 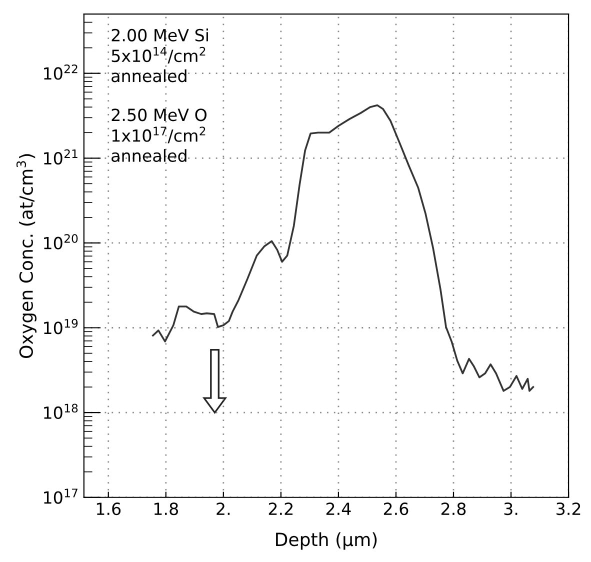 What do you see at coordinates (61, 242) in the screenshot?
I see `y-tick-label: 10$^{20}$` at bounding box center [61, 242].